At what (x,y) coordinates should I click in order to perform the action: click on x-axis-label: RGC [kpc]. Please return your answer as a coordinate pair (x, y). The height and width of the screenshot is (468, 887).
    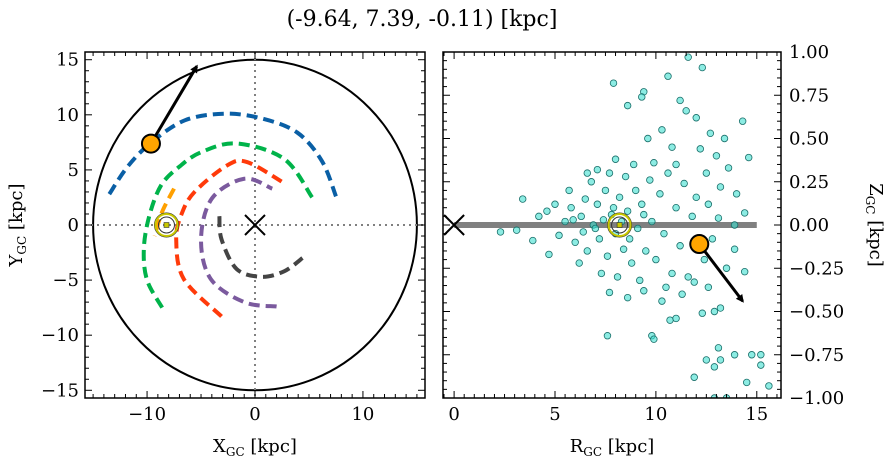
    Looking at the image, I should click on (612, 447).